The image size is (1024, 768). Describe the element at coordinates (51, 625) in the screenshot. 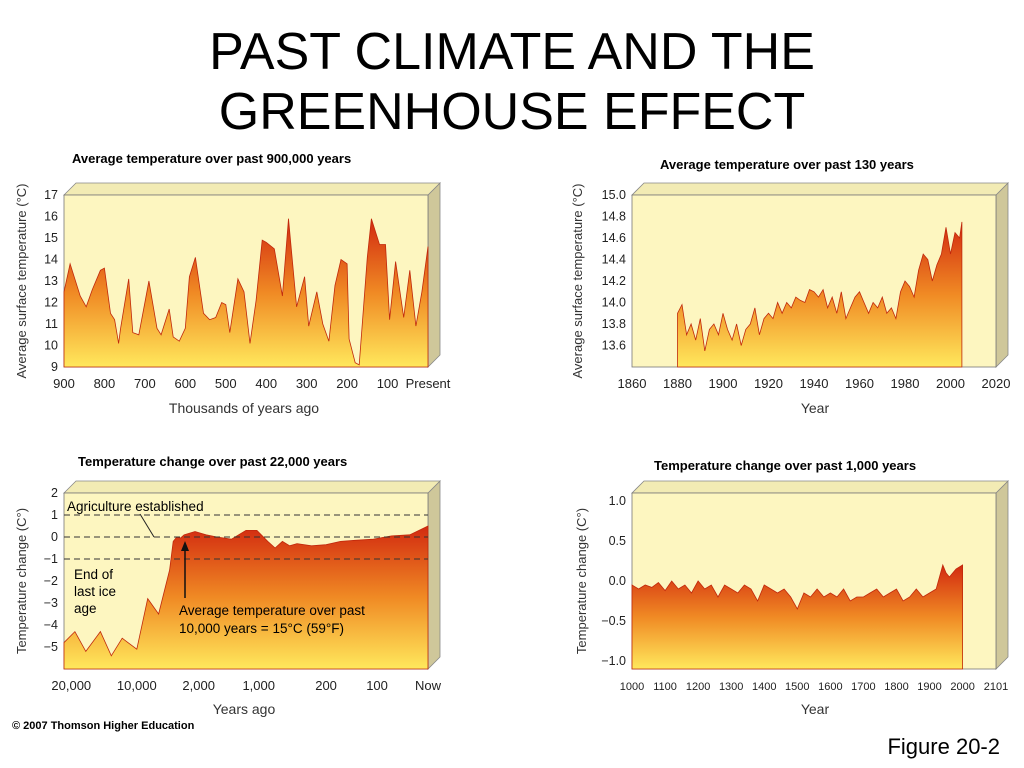

I see `y-tick-label: −4` at that location.